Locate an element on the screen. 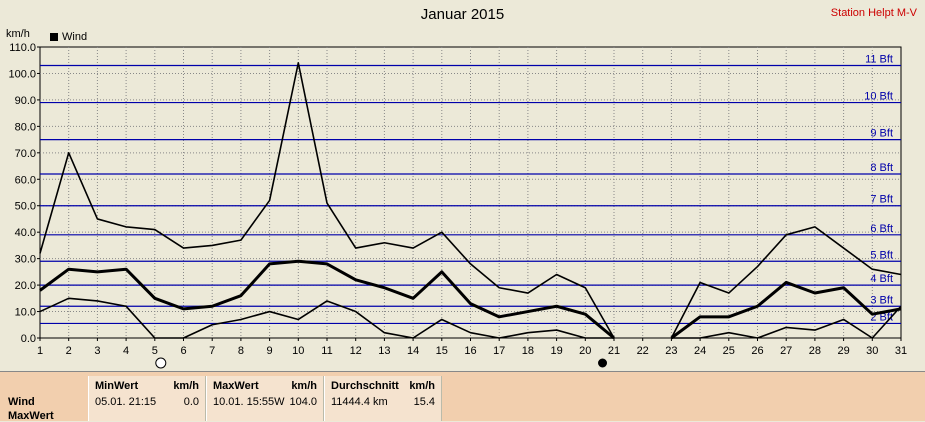 This screenshot has height=422, width=925. x-tick-label: 4 is located at coordinates (126, 351).